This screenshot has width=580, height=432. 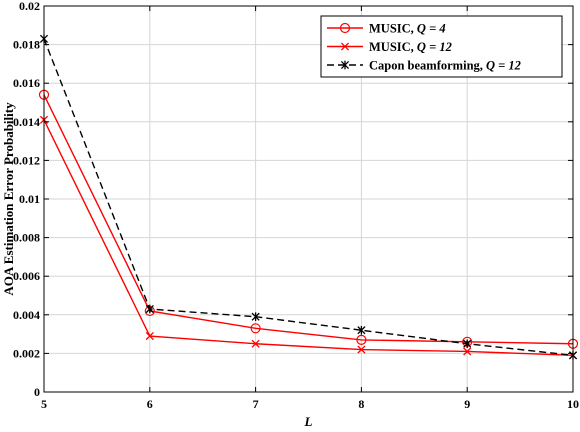 I want to click on y-tick-label: 0.004, so click(x=26, y=315).